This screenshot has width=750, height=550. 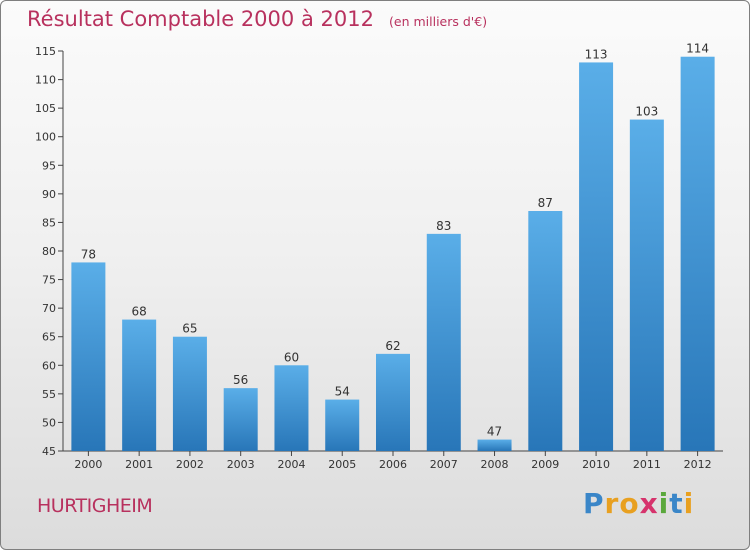 What do you see at coordinates (88, 356) in the screenshot?
I see `bar-2000` at bounding box center [88, 356].